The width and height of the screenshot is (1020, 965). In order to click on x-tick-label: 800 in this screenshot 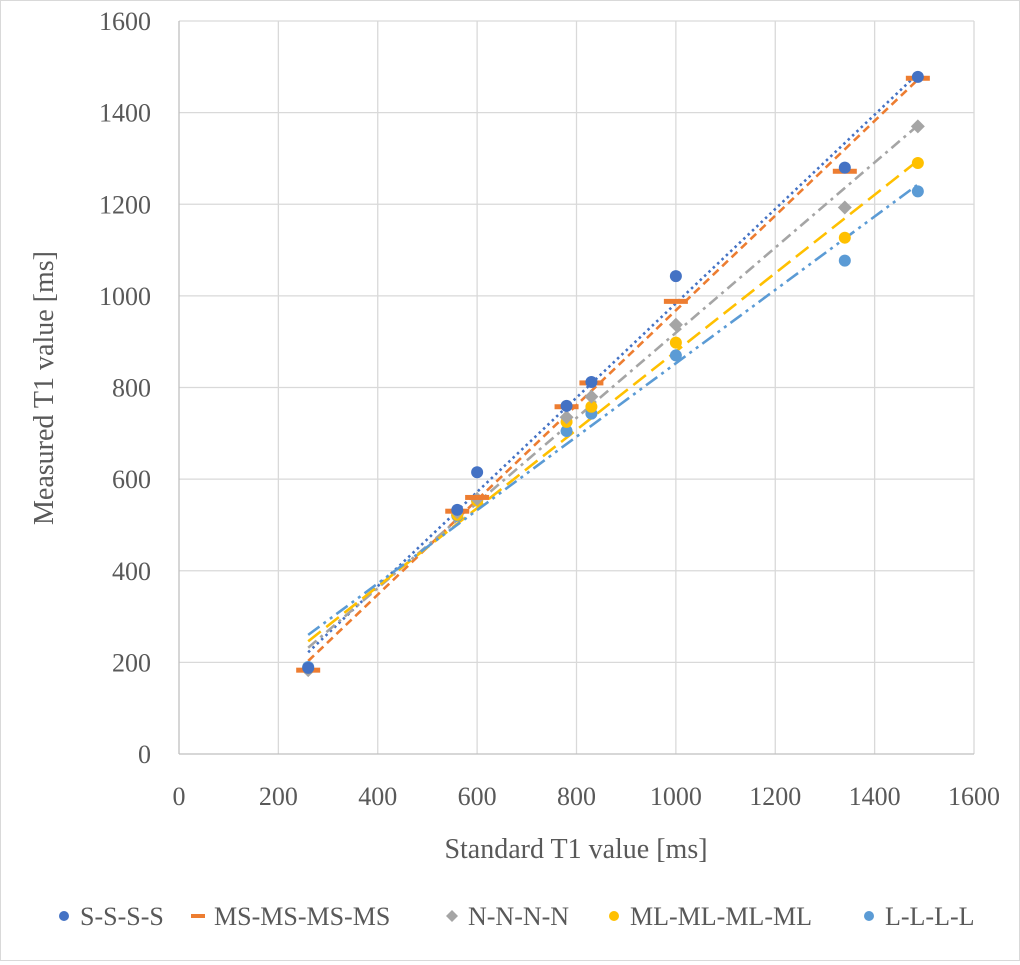, I will do `click(576, 796)`.